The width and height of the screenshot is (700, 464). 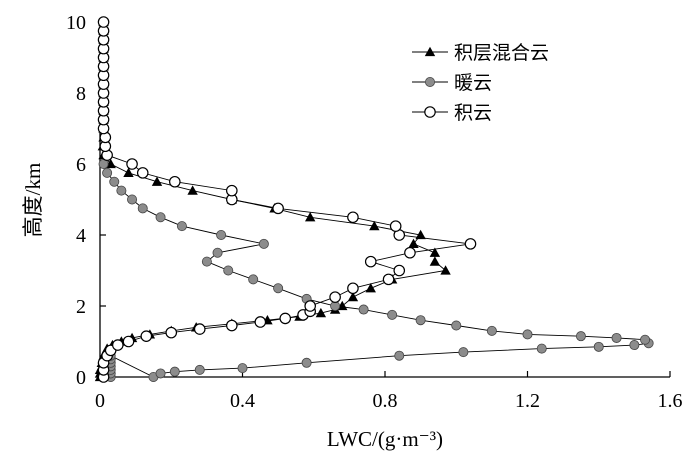 I want to click on legend-triangle-marker, so click(x=430, y=51).